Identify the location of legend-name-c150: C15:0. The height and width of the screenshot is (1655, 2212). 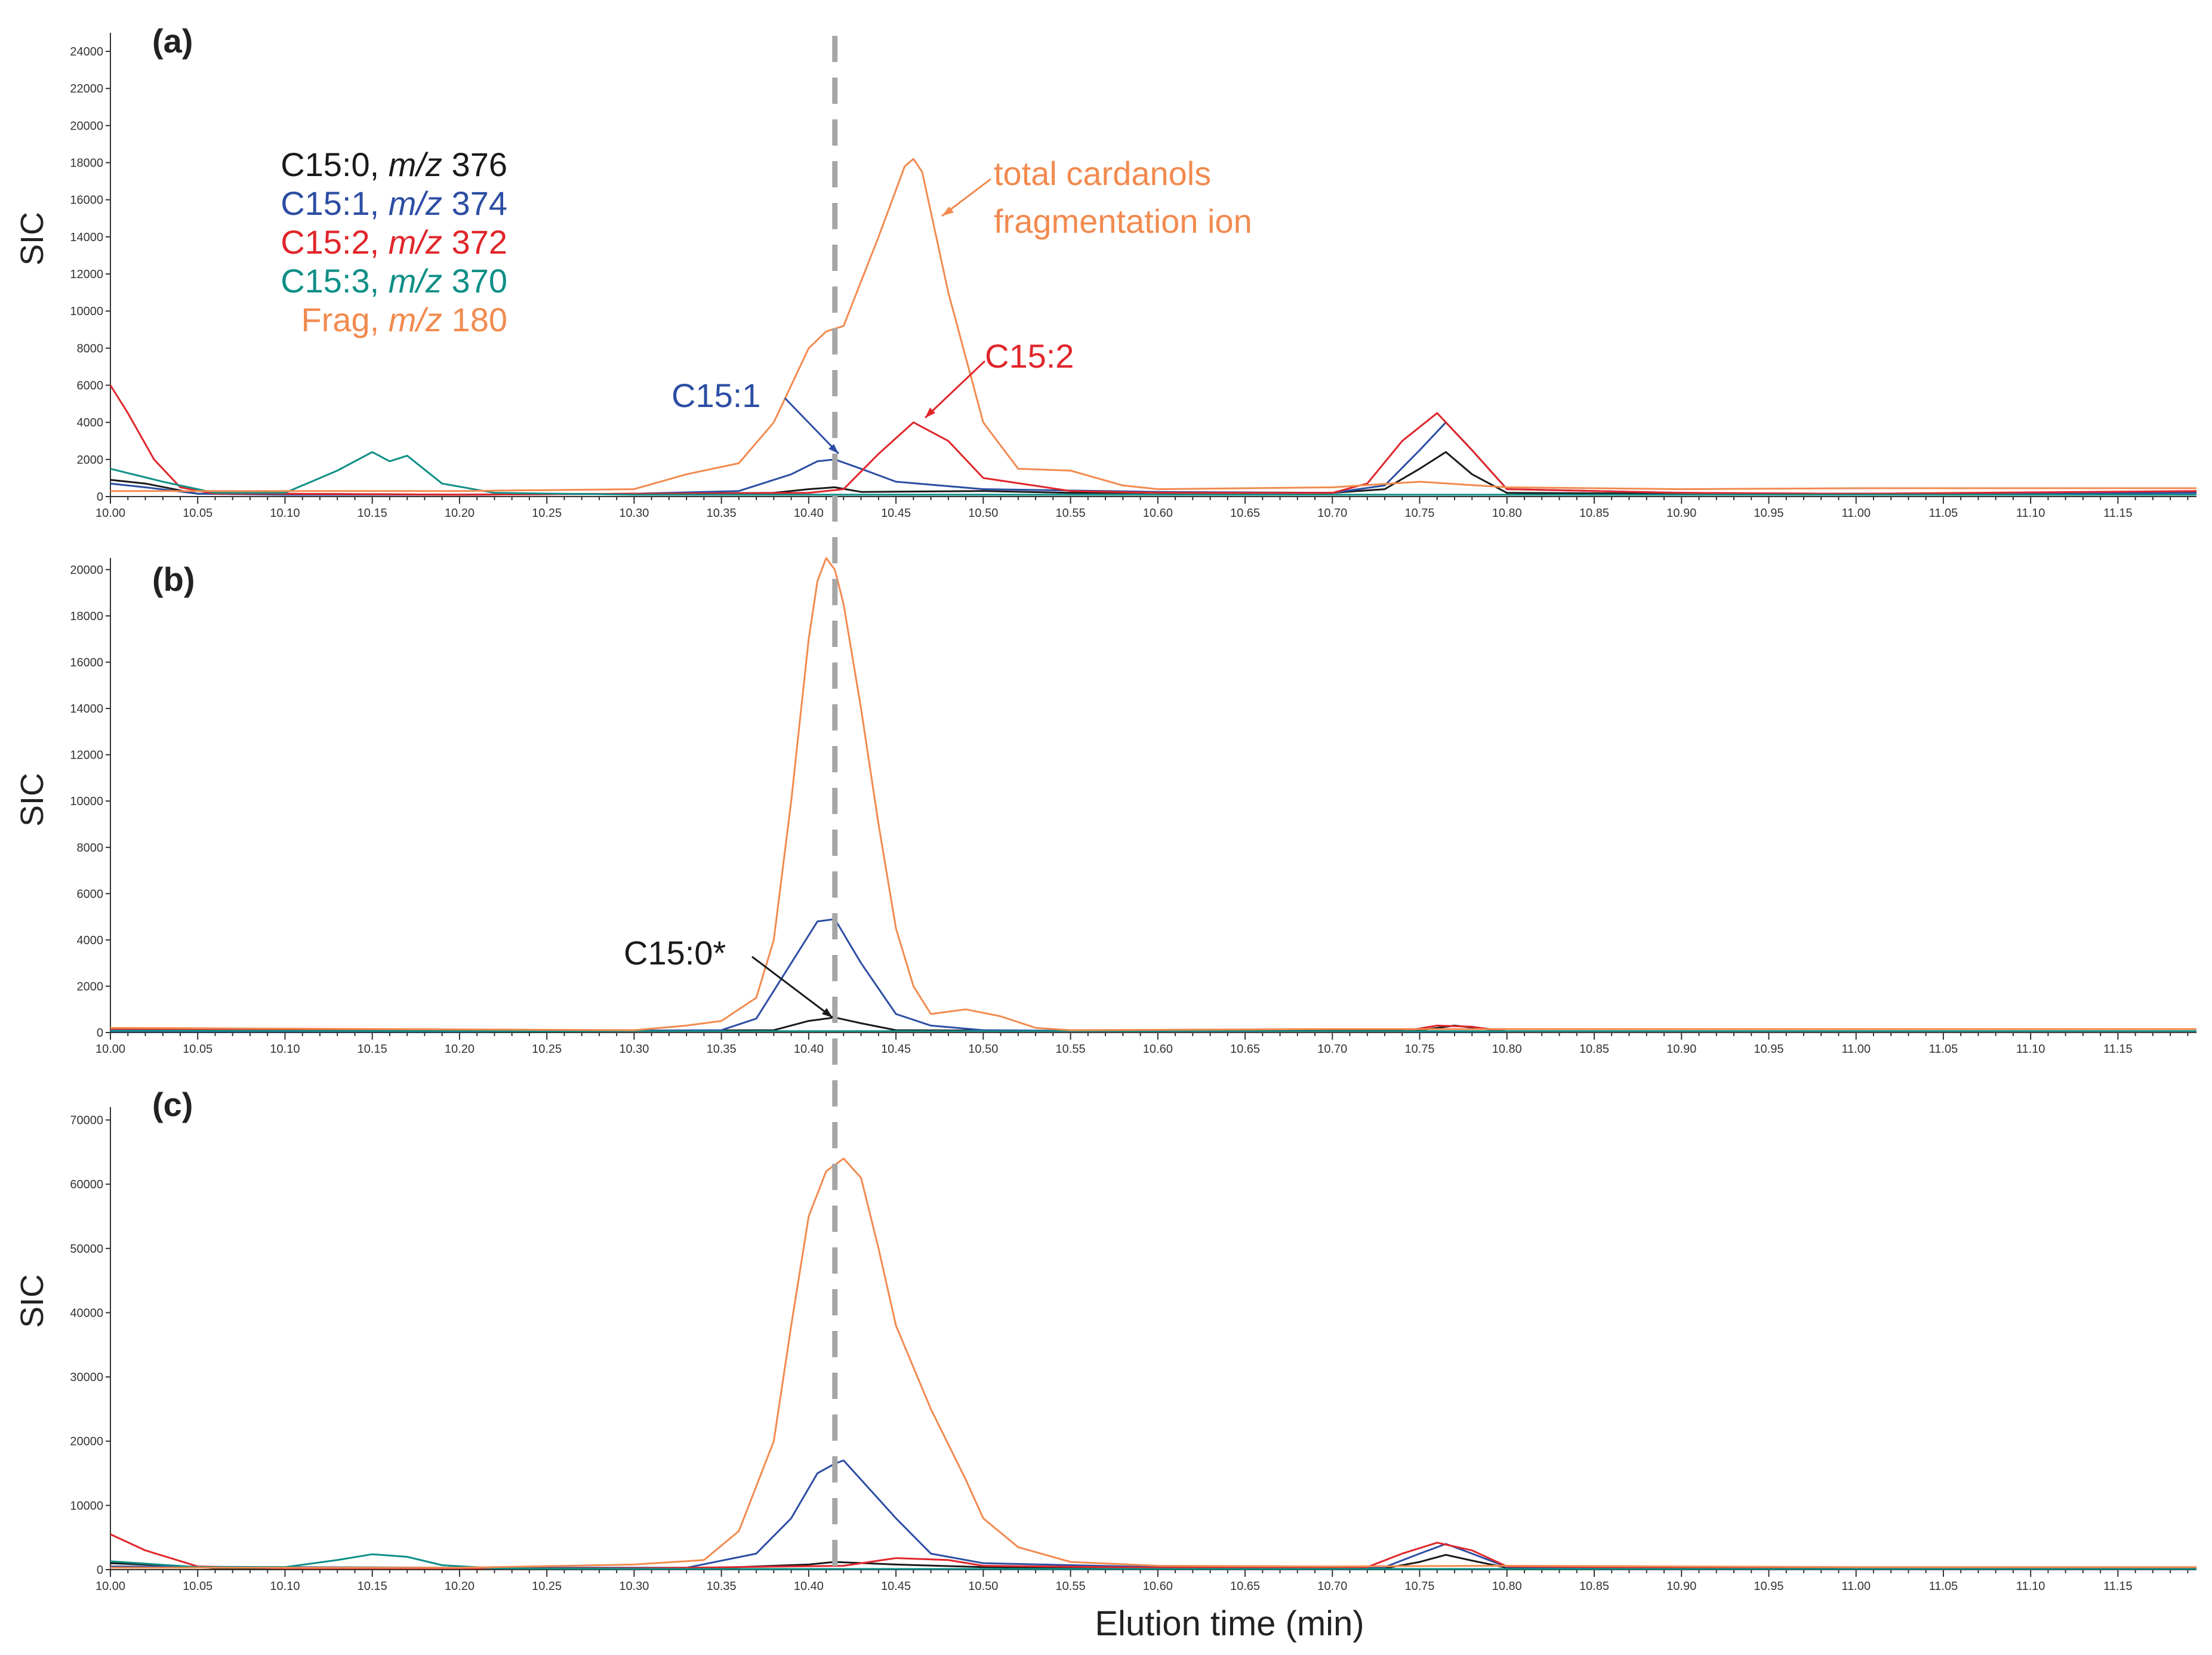
(325, 164).